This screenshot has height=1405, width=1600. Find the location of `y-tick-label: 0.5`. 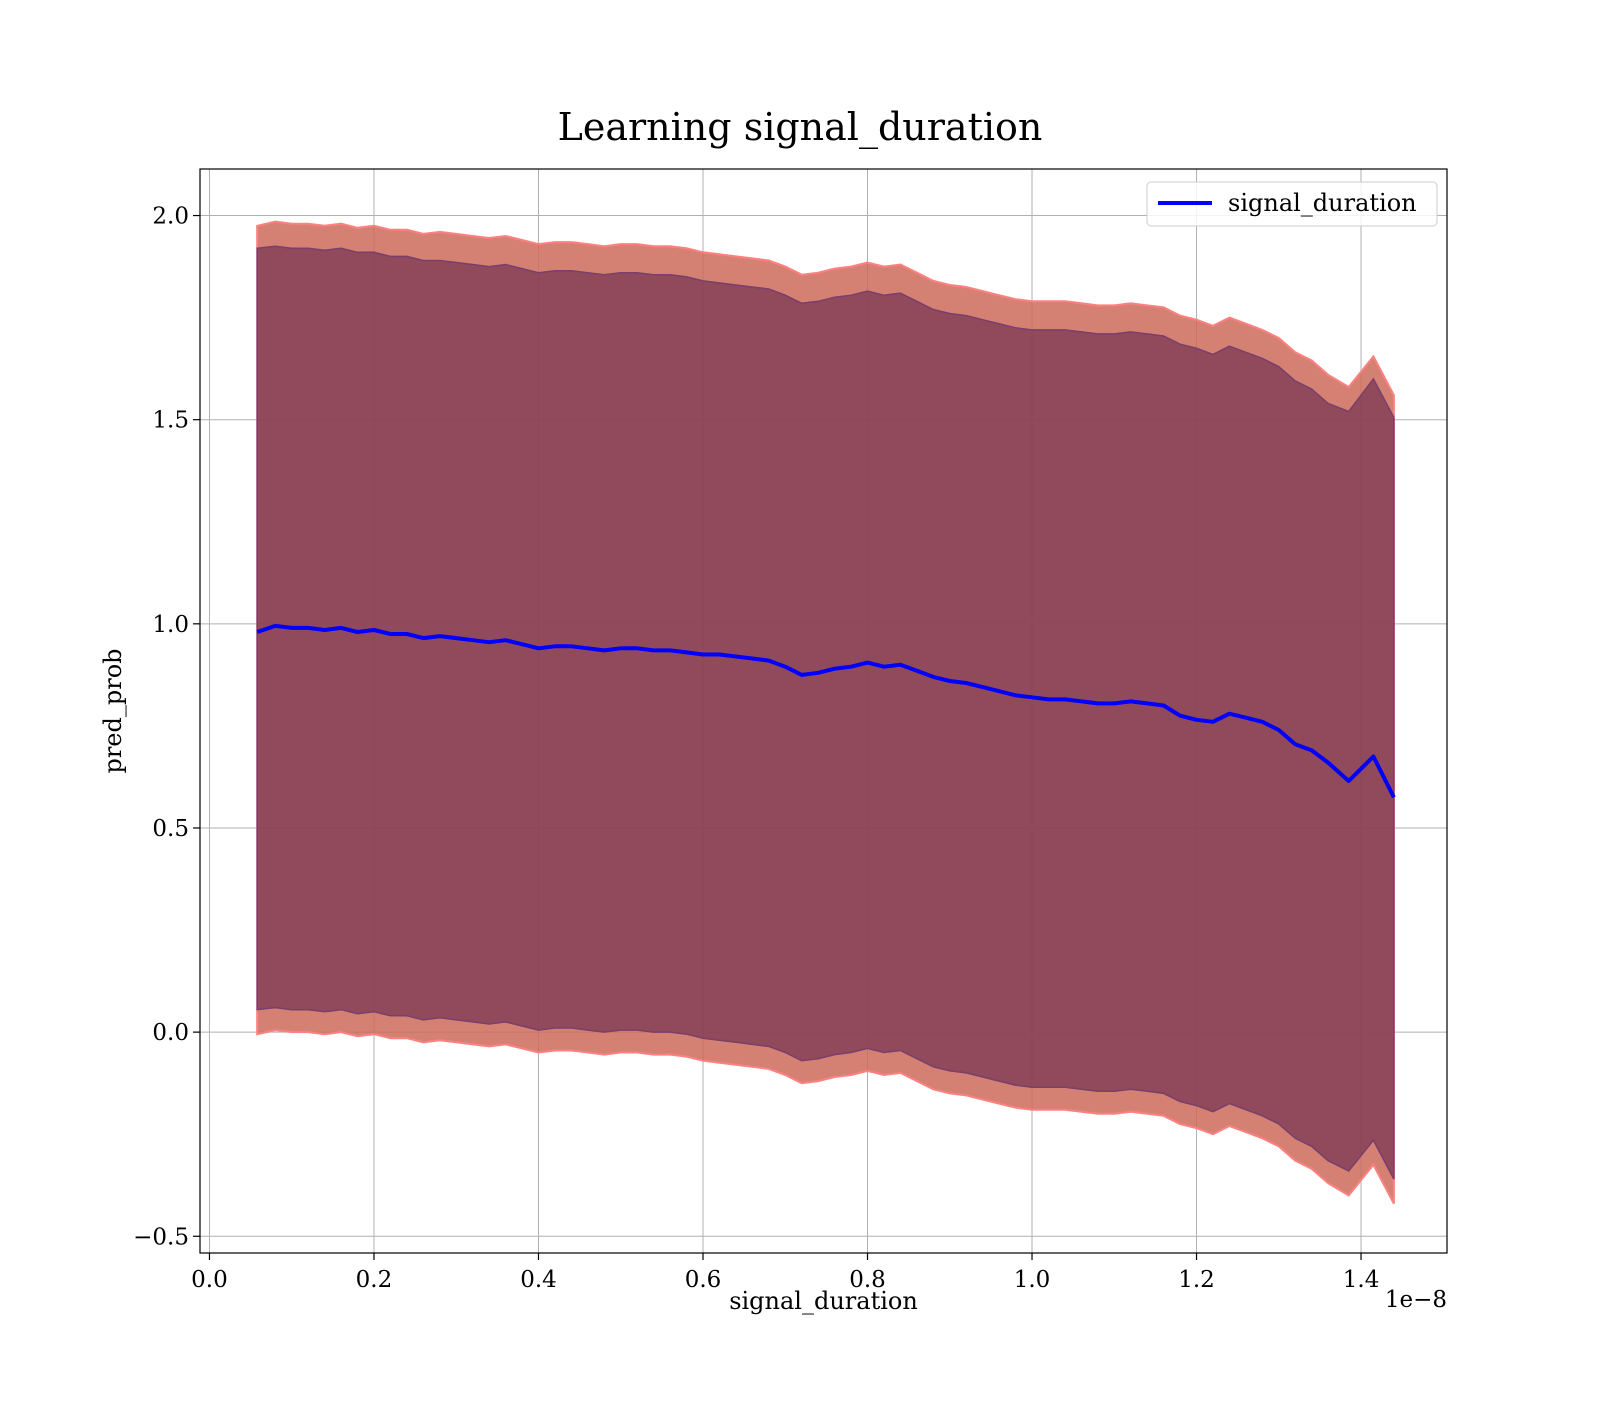

y-tick-label: 0.5 is located at coordinates (170, 829).